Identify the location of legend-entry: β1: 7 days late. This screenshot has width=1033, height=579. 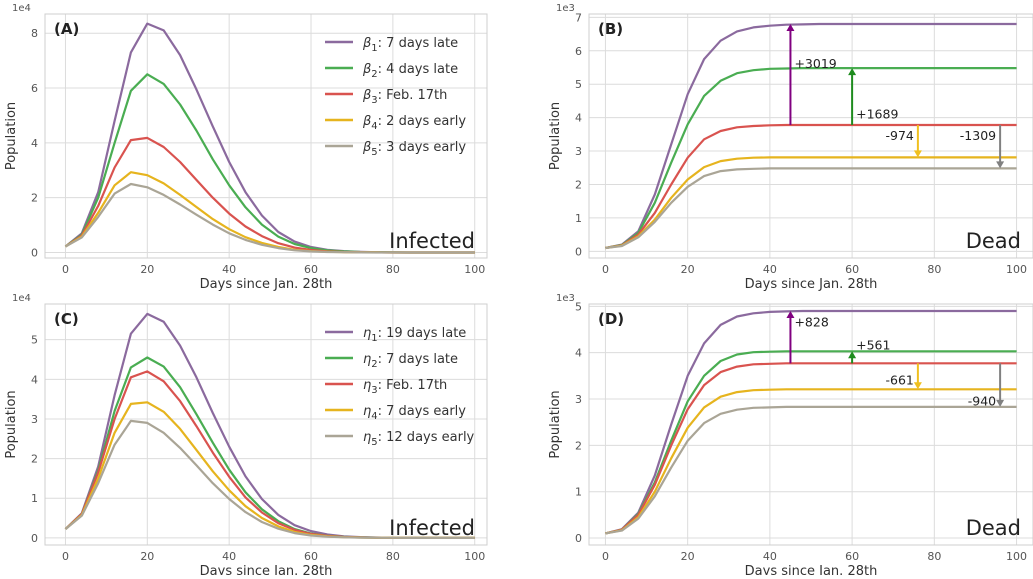
(410, 45).